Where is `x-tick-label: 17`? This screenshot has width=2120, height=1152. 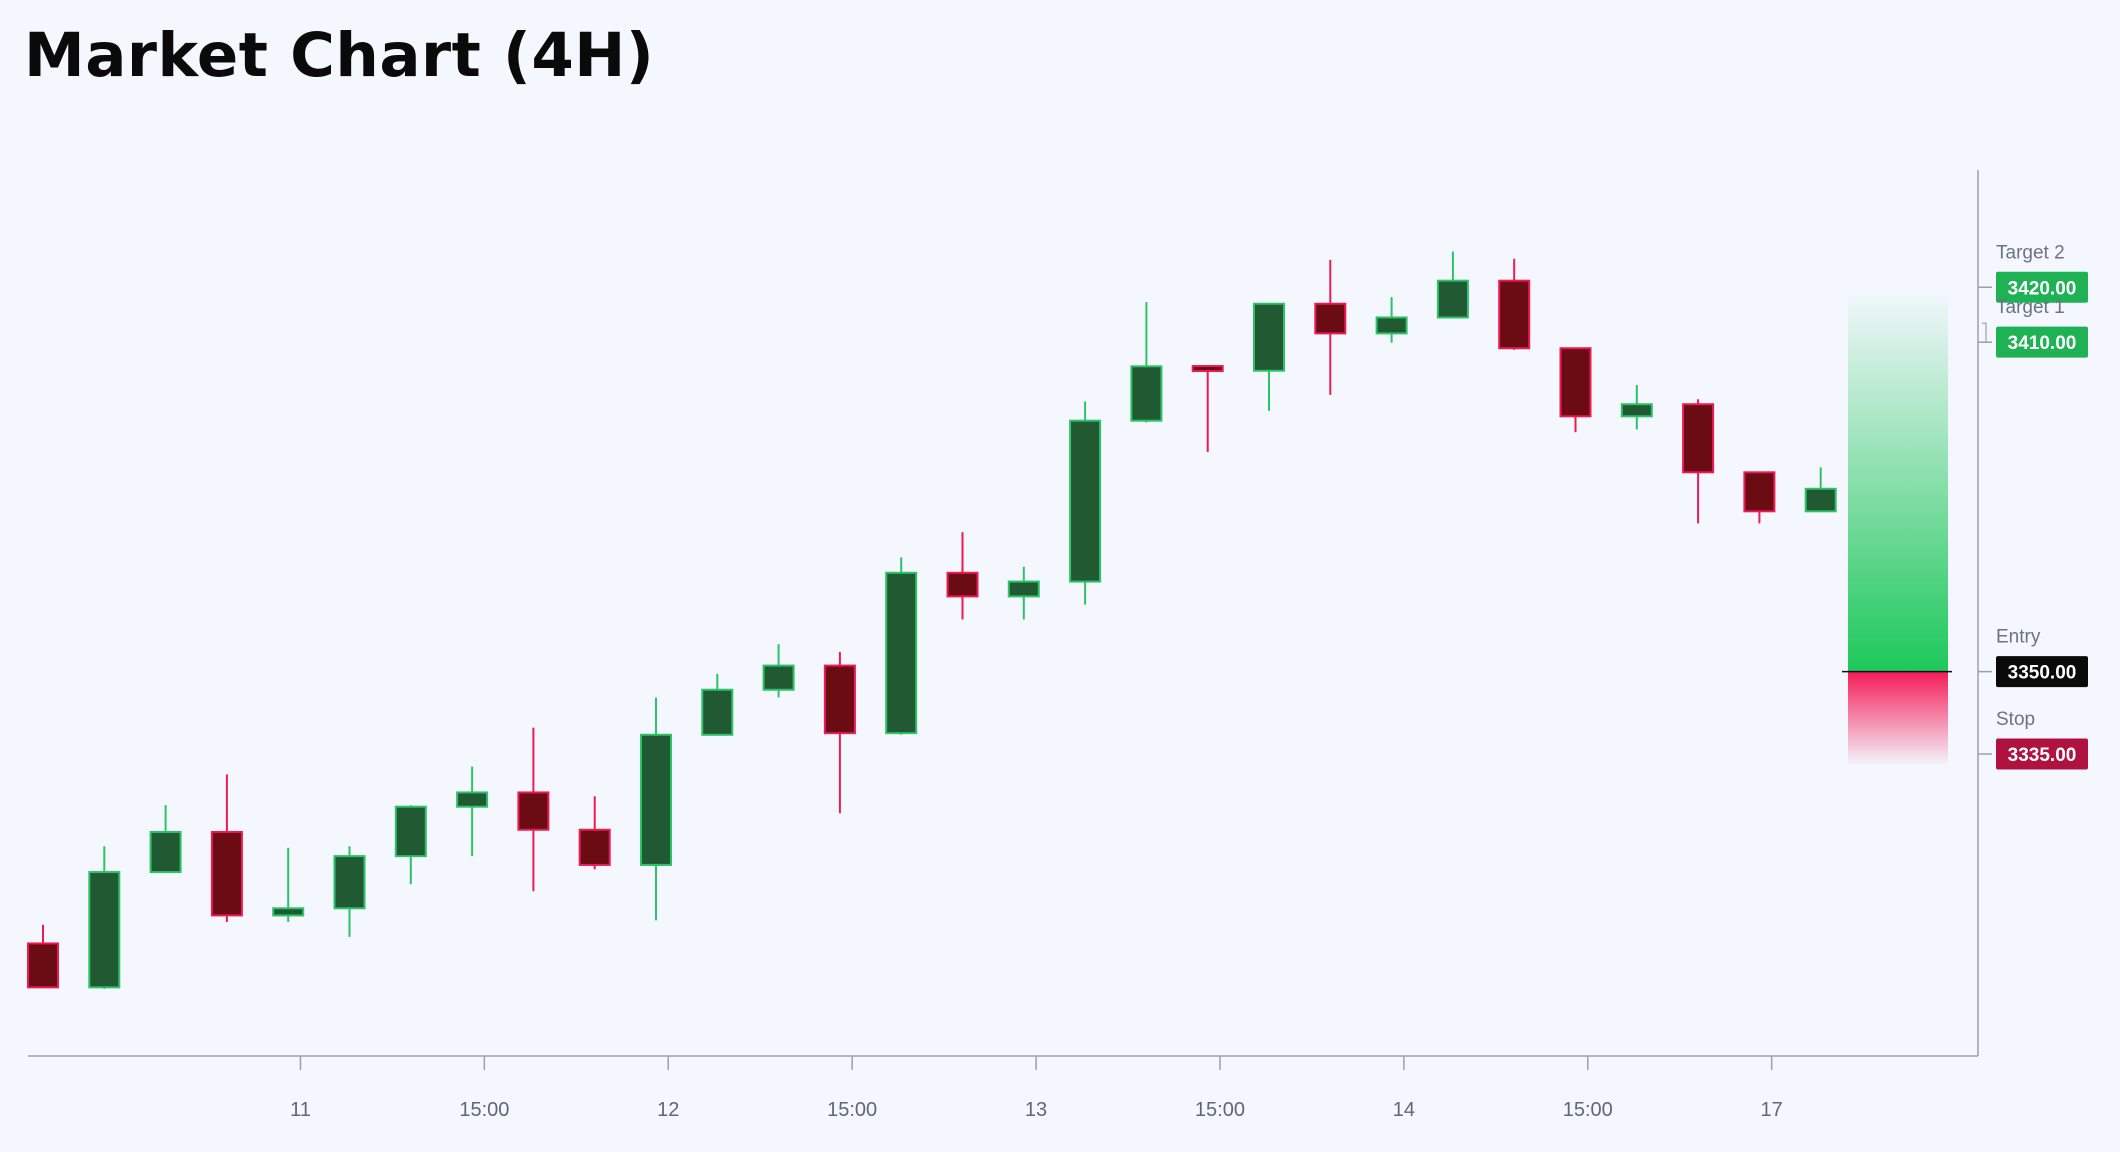
x-tick-label: 17 is located at coordinates (1772, 1110).